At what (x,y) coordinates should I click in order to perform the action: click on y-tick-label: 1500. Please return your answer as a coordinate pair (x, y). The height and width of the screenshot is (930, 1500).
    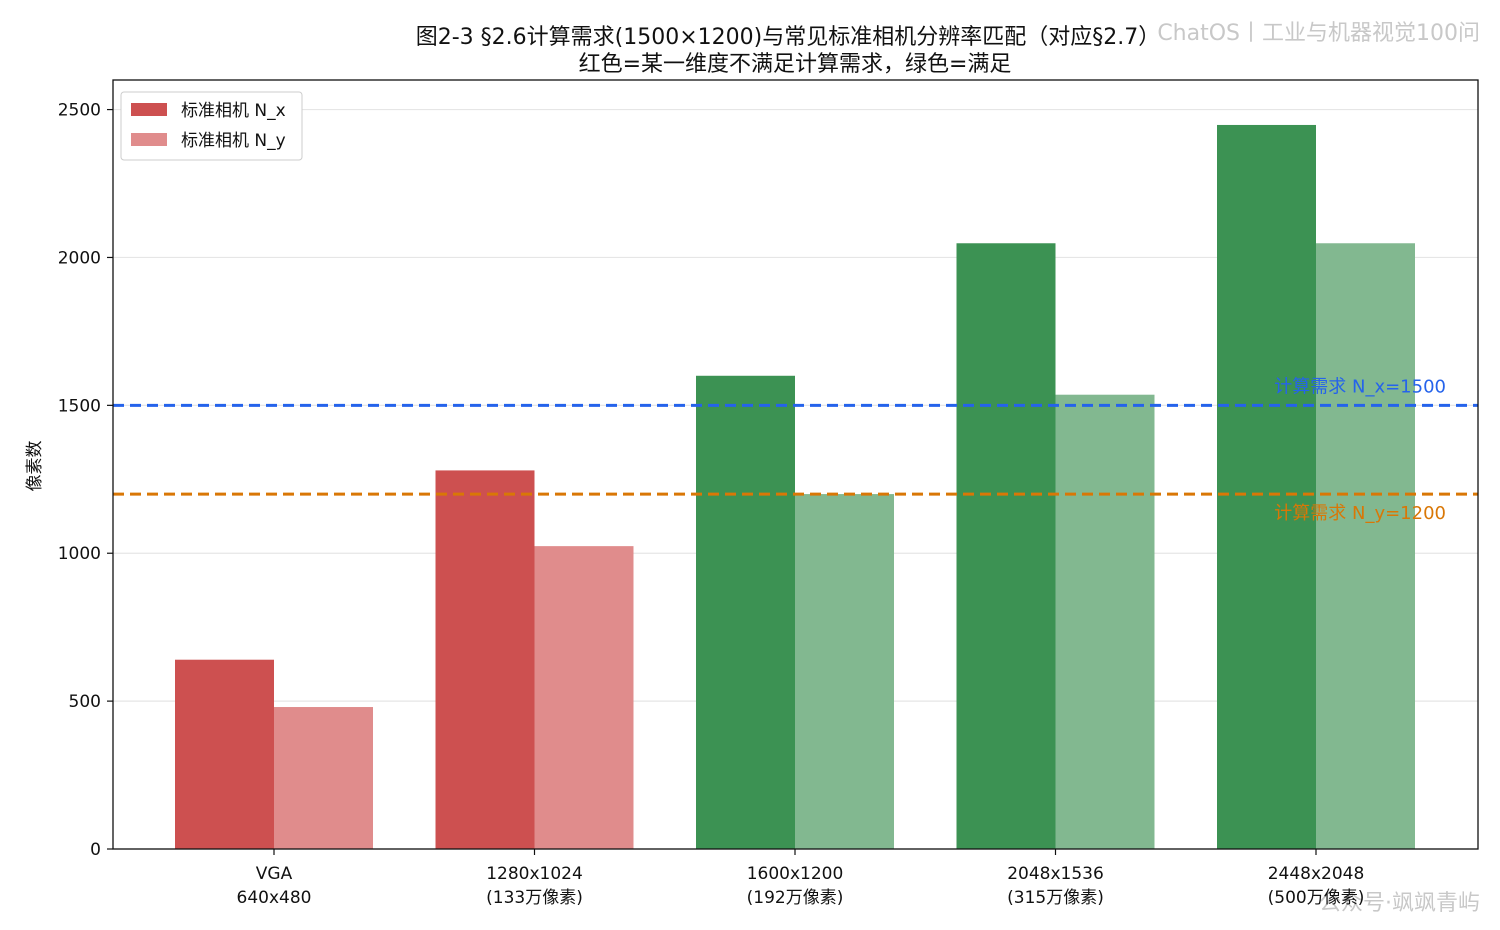
    Looking at the image, I should click on (79, 406).